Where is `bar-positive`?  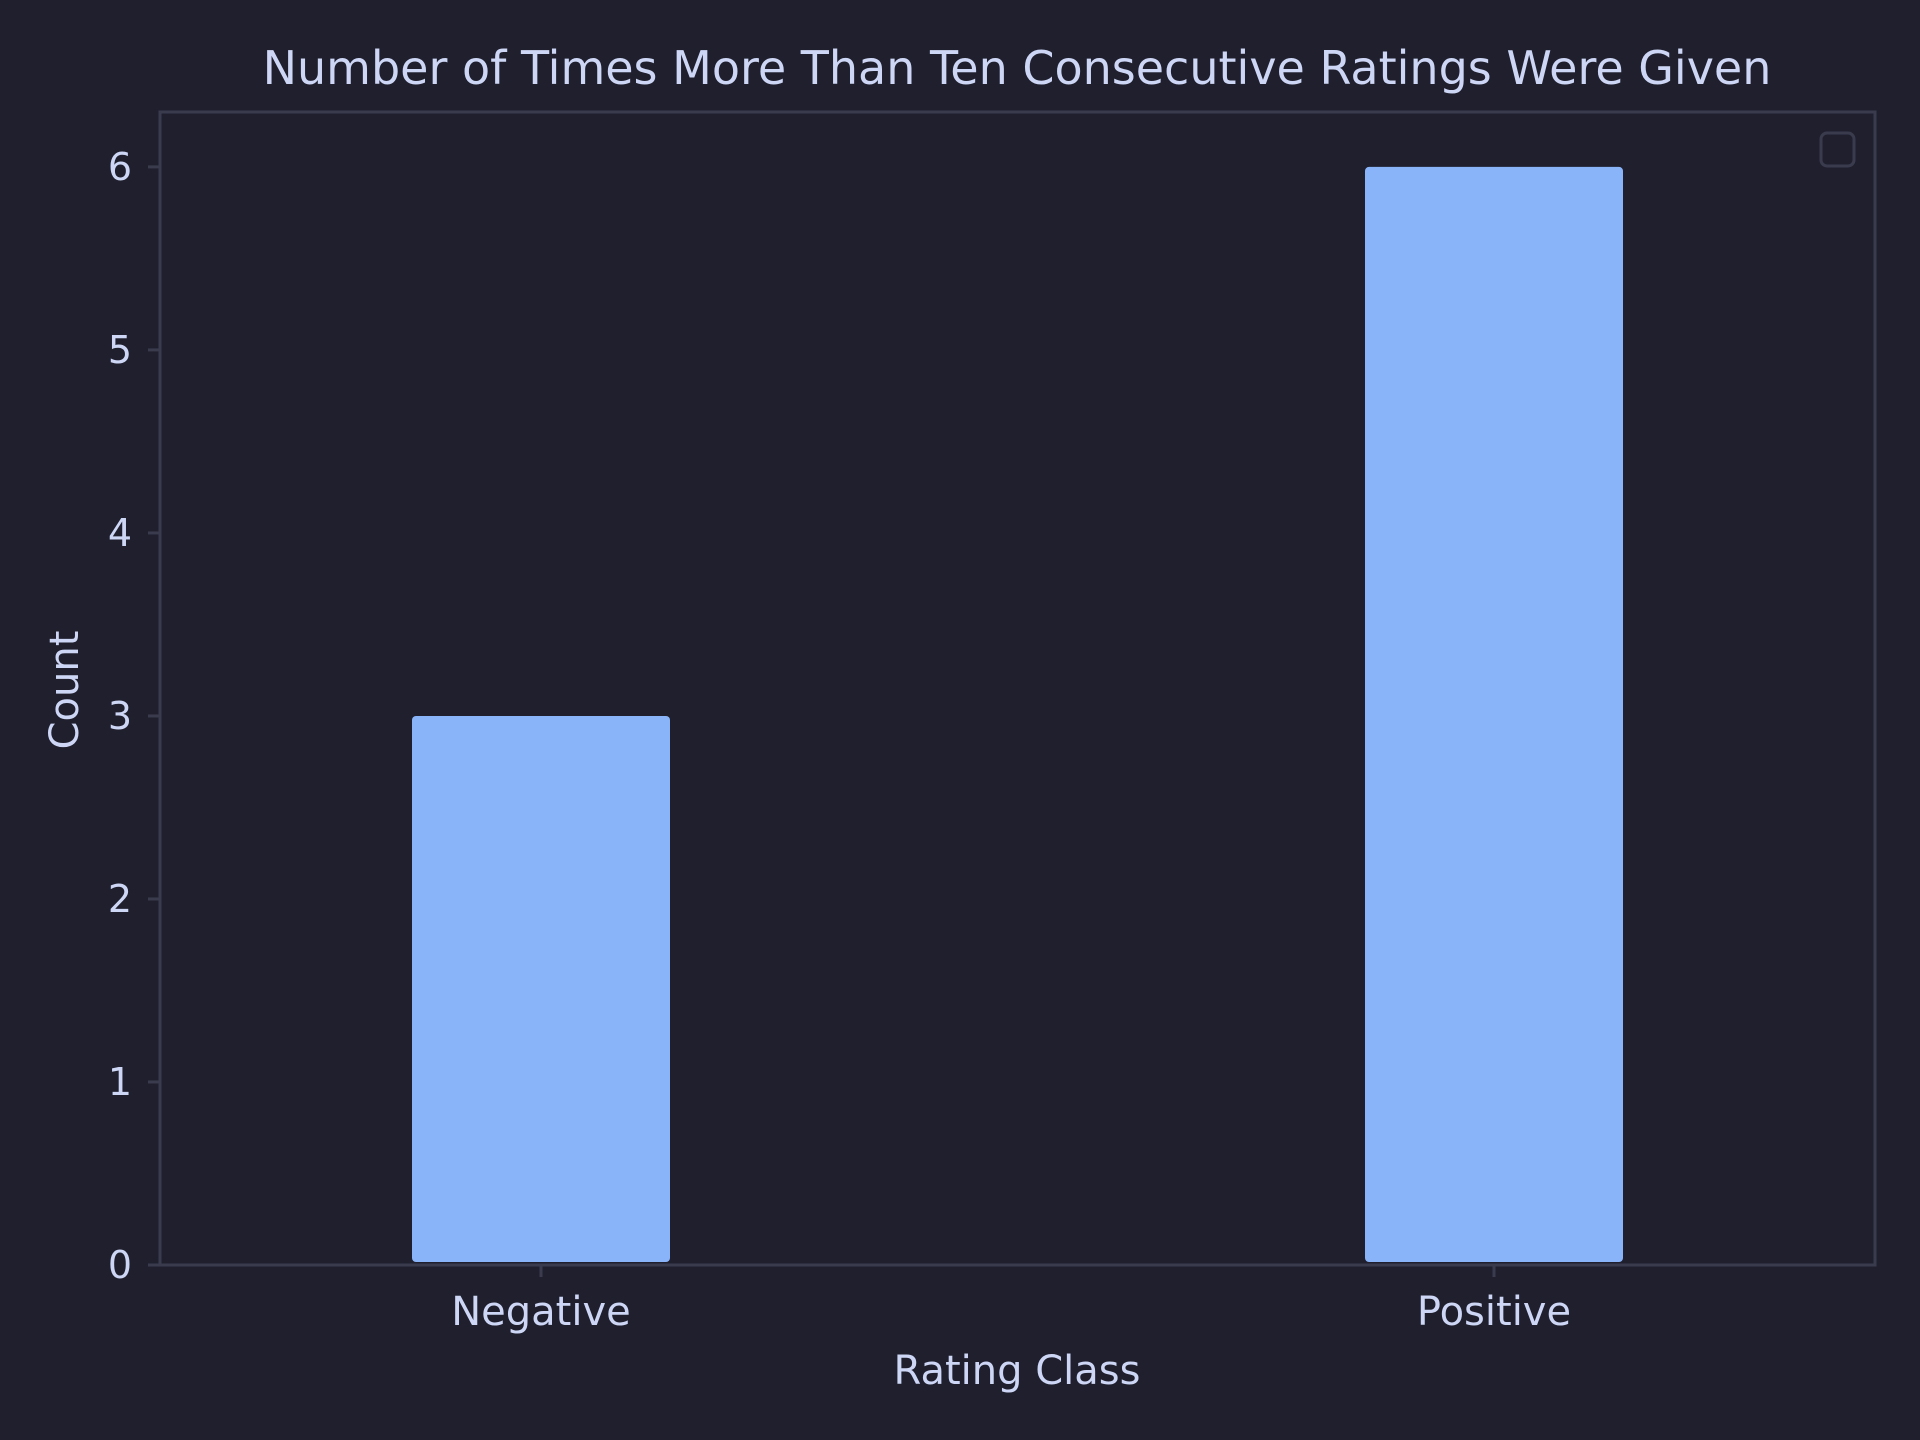 bar-positive is located at coordinates (1494, 714).